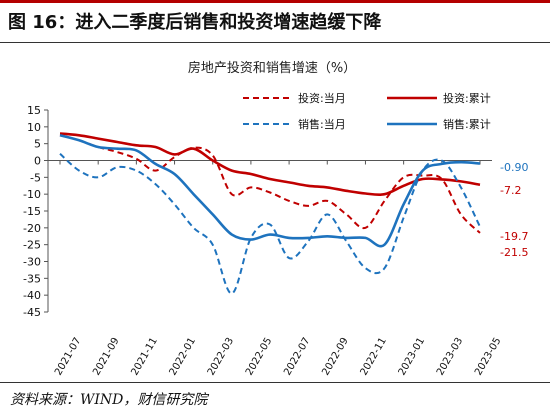 The image size is (550, 414). Describe the element at coordinates (37, 144) in the screenshot. I see `y-tick-label: 5` at that location.